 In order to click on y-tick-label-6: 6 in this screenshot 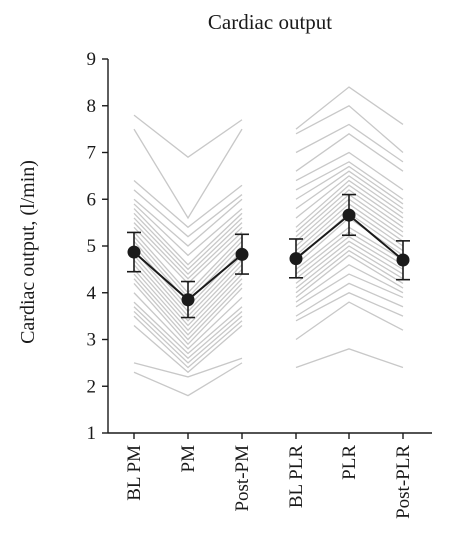, I will do `click(92, 199)`.